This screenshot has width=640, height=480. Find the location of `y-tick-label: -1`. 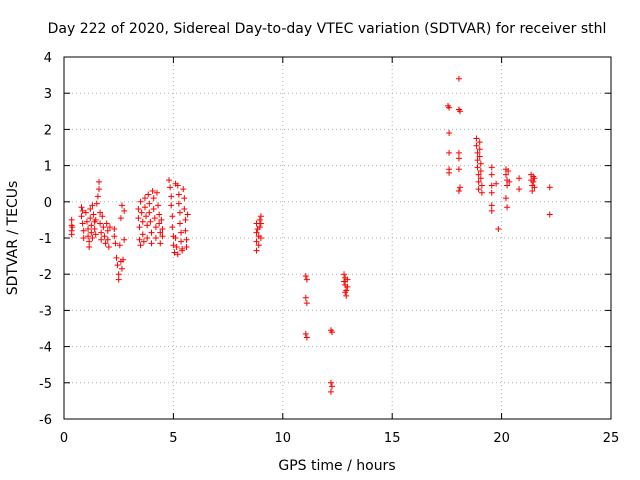

y-tick-label: -1 is located at coordinates (45, 239).